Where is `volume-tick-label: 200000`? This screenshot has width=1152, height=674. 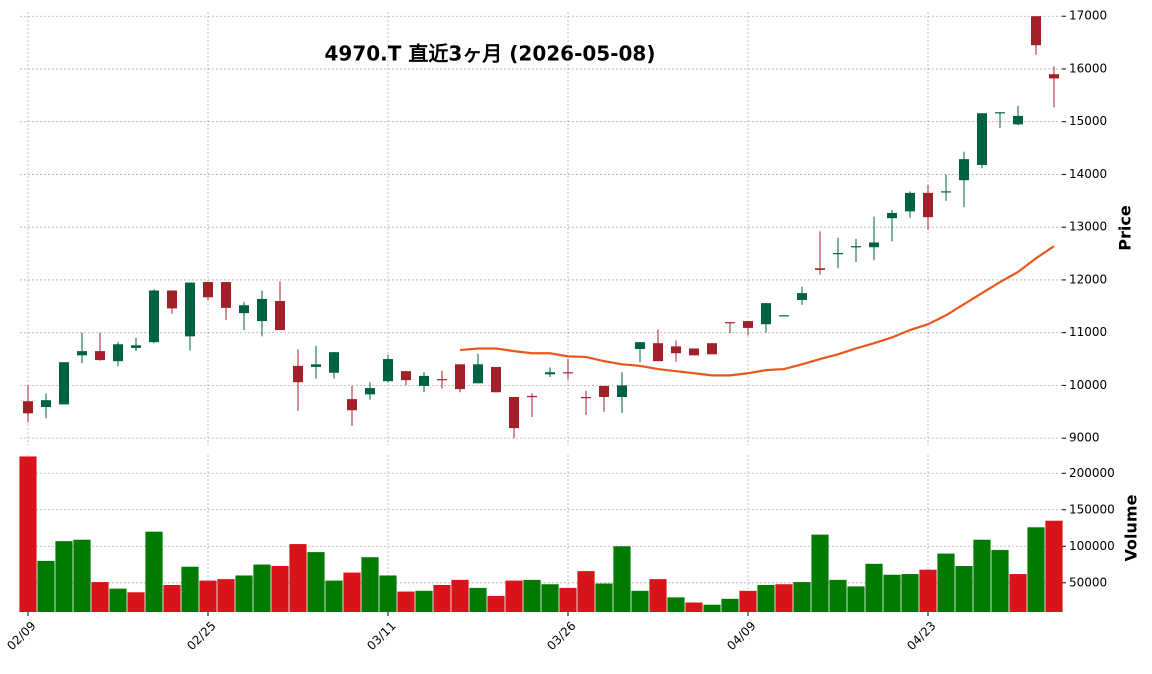 volume-tick-label: 200000 is located at coordinates (1092, 473).